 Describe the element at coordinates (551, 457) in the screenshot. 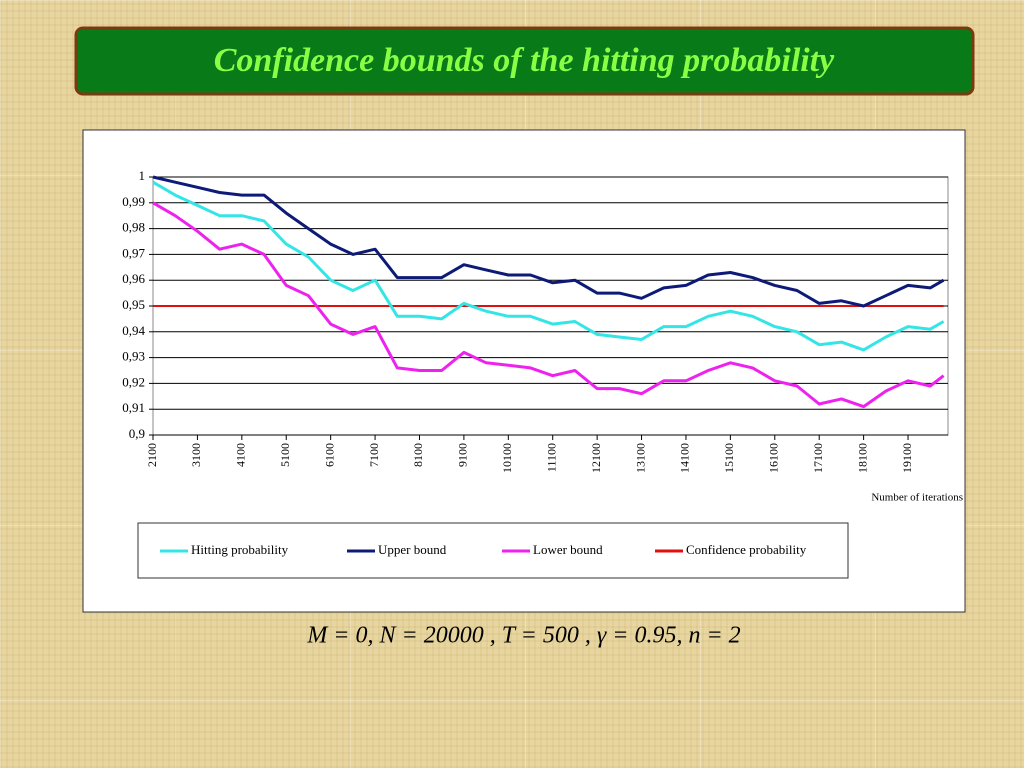

I see `x-tick-label: 11100` at that location.